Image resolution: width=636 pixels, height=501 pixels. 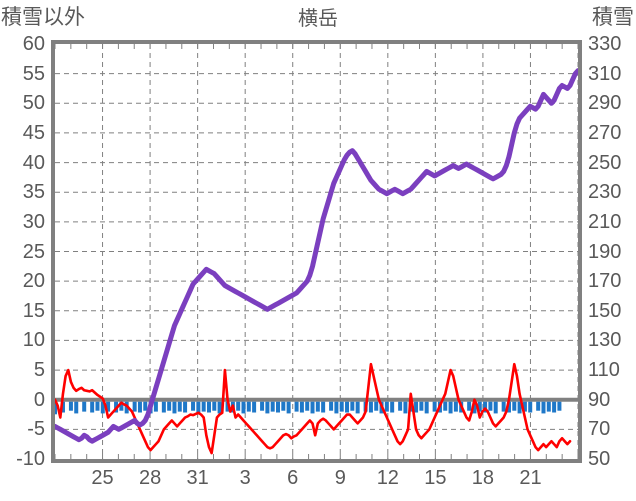 I want to click on y-tick-left: 55, so click(x=33, y=73).